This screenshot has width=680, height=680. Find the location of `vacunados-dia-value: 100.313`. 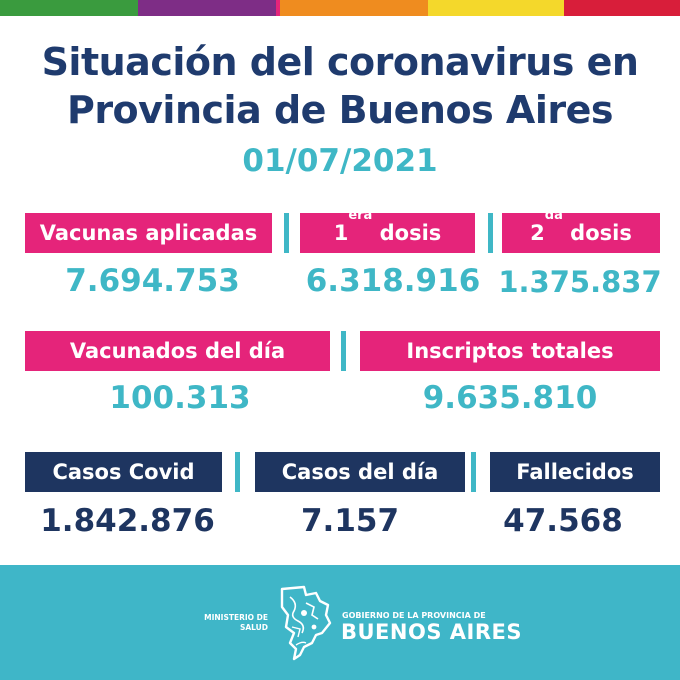

vacunados-dia-value: 100.313 is located at coordinates (180, 398).